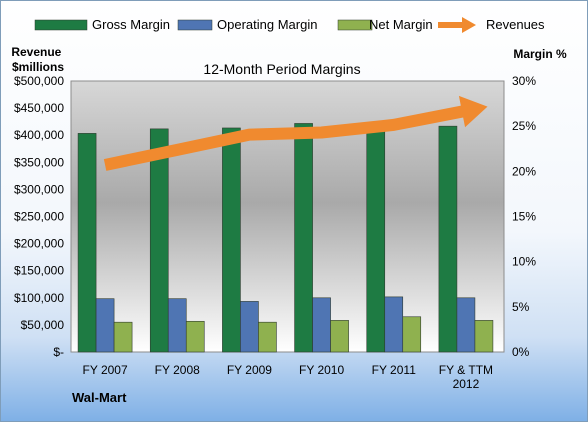 The image size is (588, 422). I want to click on right-axis-label: Margin %, so click(540, 54).